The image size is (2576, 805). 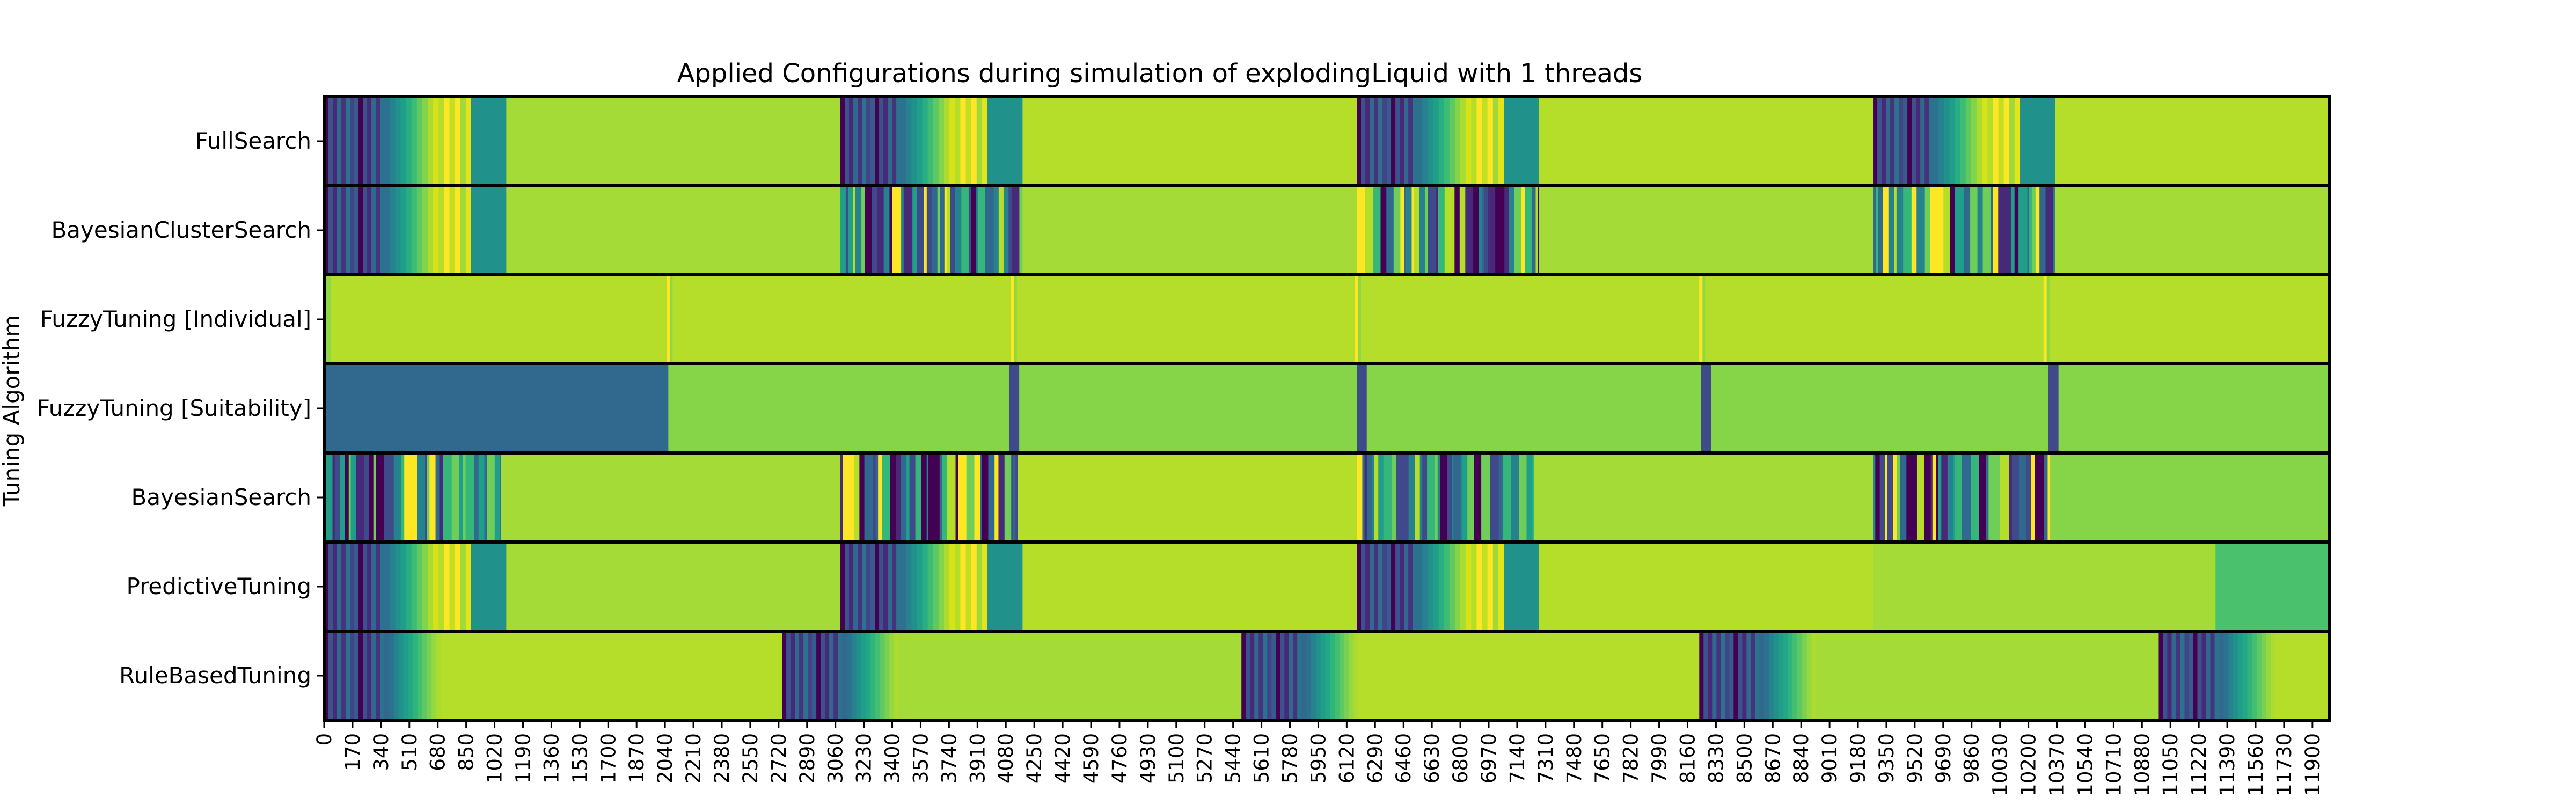 What do you see at coordinates (722, 758) in the screenshot?
I see `x-tick-label: 2380` at bounding box center [722, 758].